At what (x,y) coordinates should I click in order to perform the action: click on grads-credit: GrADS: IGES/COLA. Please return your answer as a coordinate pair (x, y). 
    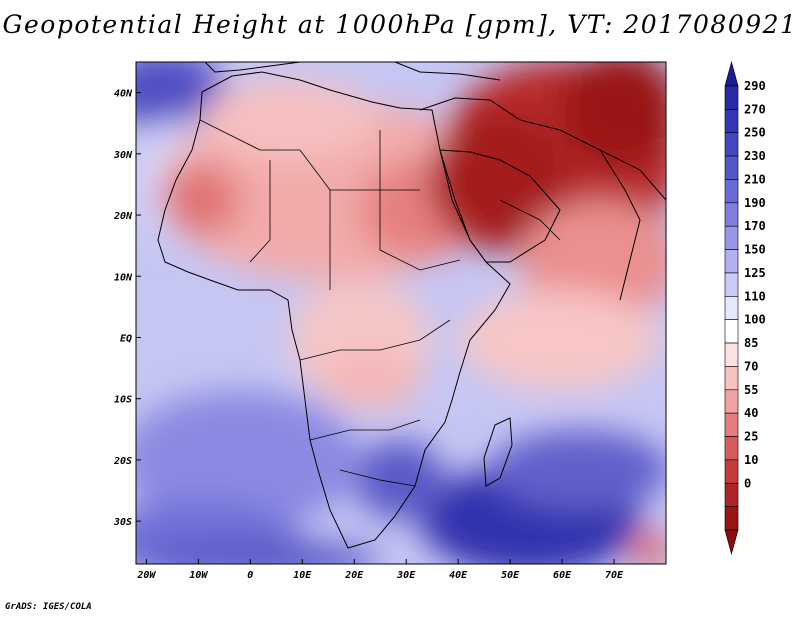
    Looking at the image, I should click on (48, 607).